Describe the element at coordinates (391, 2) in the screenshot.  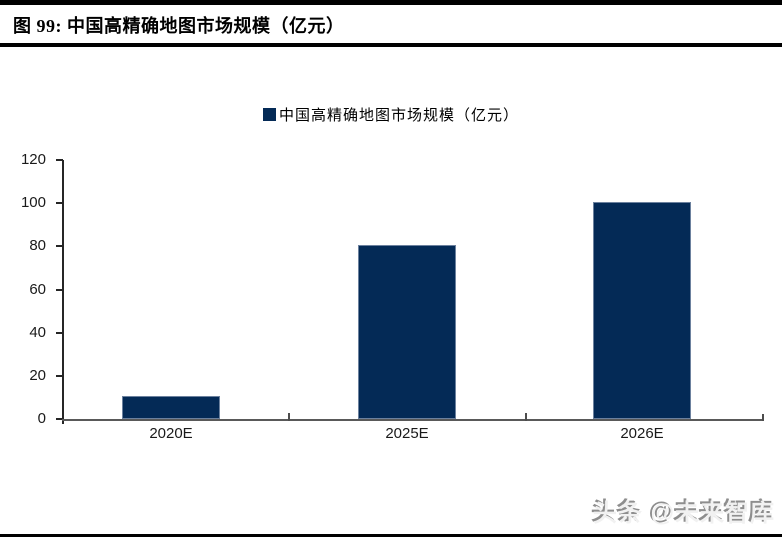
I see `top-border-rule` at that location.